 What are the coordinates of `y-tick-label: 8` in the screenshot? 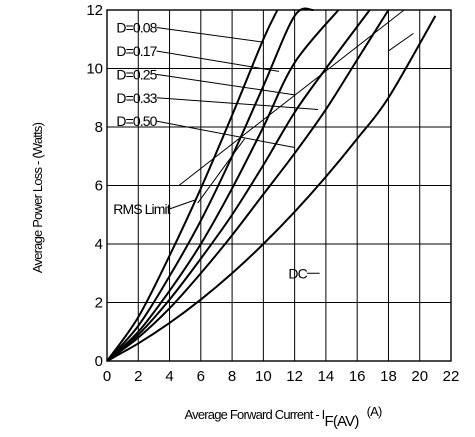 It's located at (99, 127).